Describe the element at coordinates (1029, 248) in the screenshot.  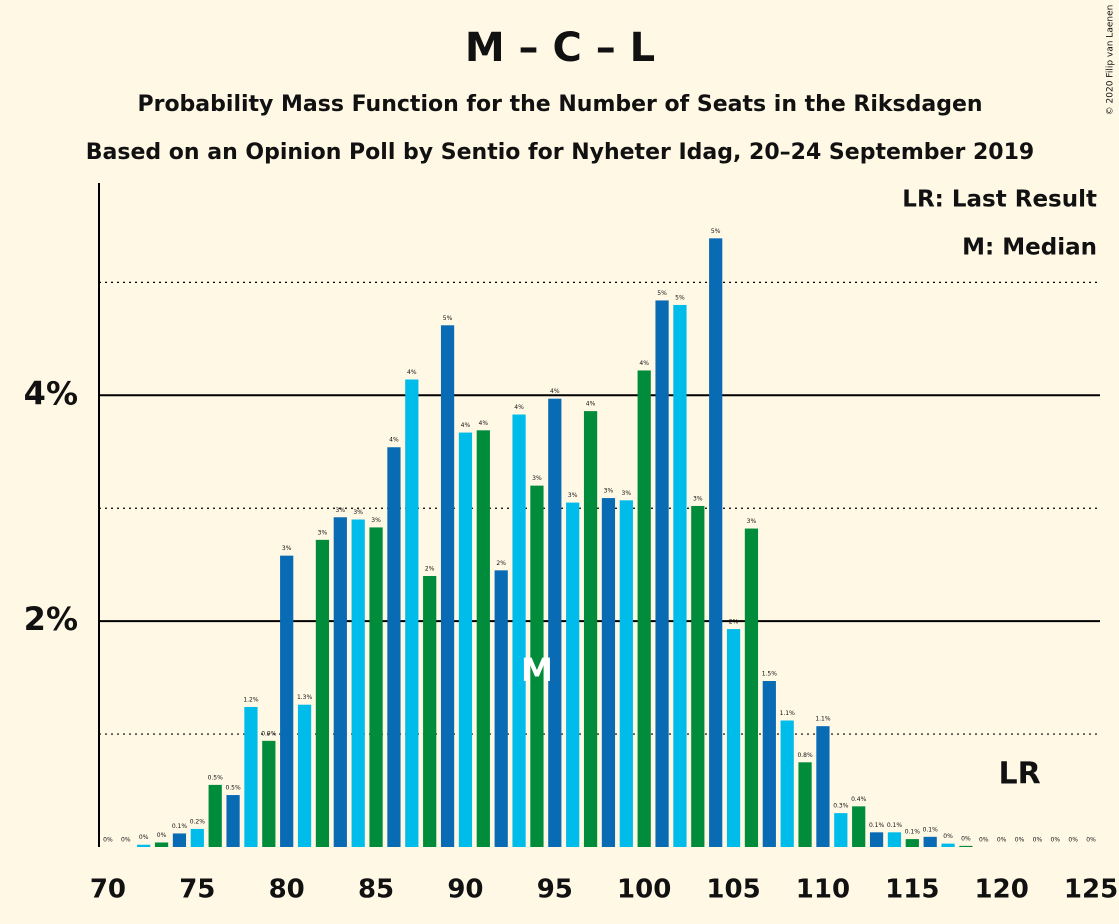
I see `legend-text: M: Median` at that location.